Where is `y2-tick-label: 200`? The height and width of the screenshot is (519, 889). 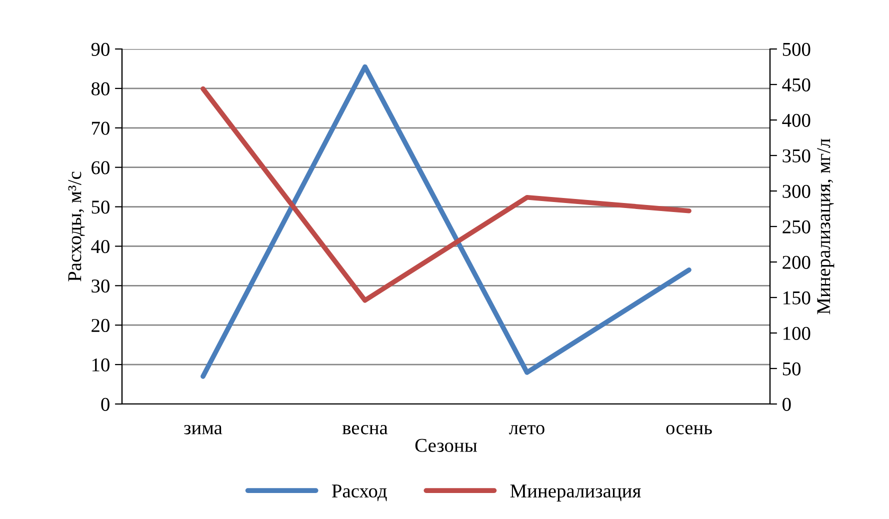 y2-tick-label: 200 is located at coordinates (796, 262).